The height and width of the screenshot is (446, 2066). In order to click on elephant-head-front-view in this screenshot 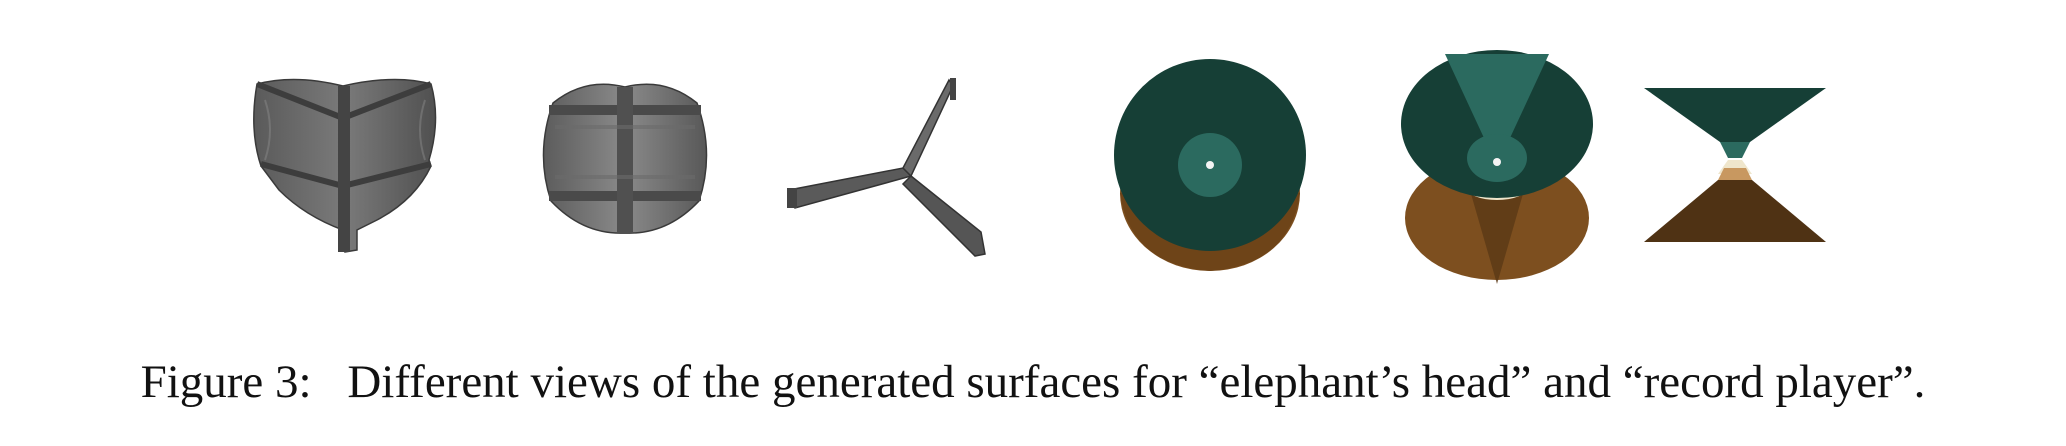, I will do `click(345, 165)`.